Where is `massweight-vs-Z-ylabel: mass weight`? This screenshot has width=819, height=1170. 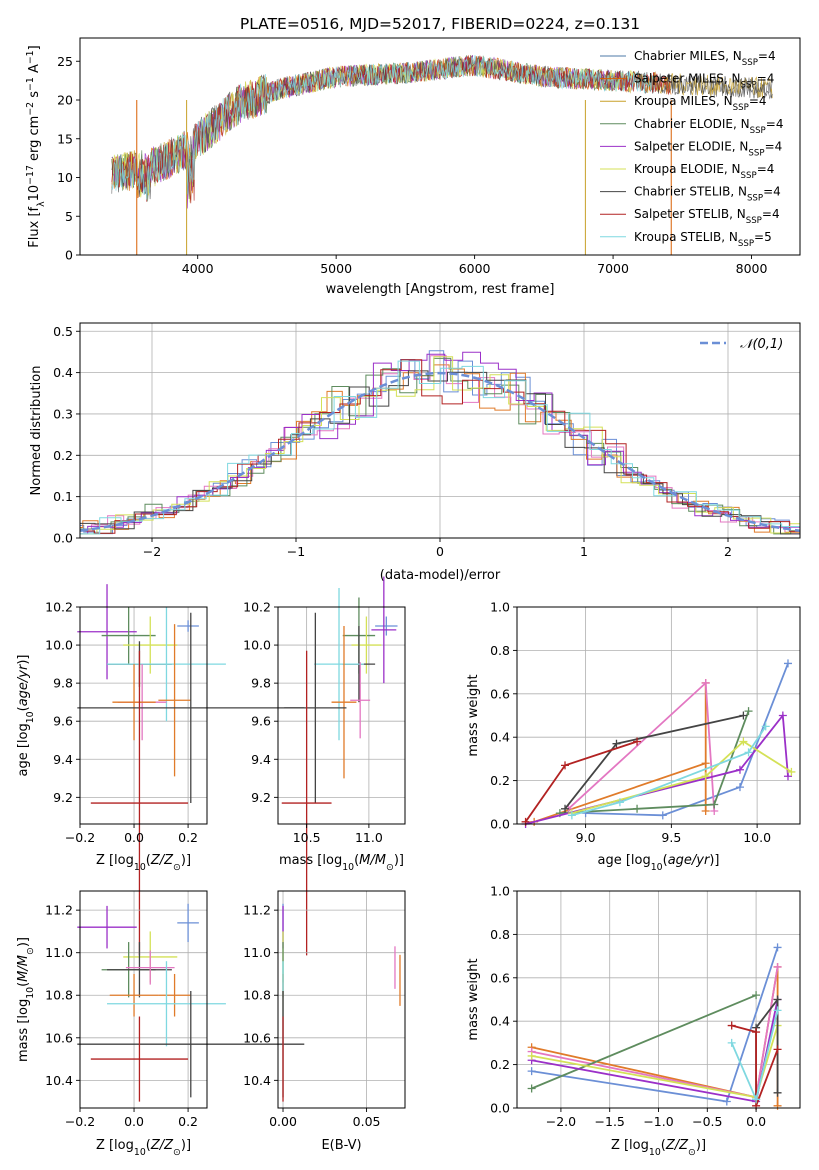
massweight-vs-Z-ylabel: mass weight is located at coordinates (473, 999).